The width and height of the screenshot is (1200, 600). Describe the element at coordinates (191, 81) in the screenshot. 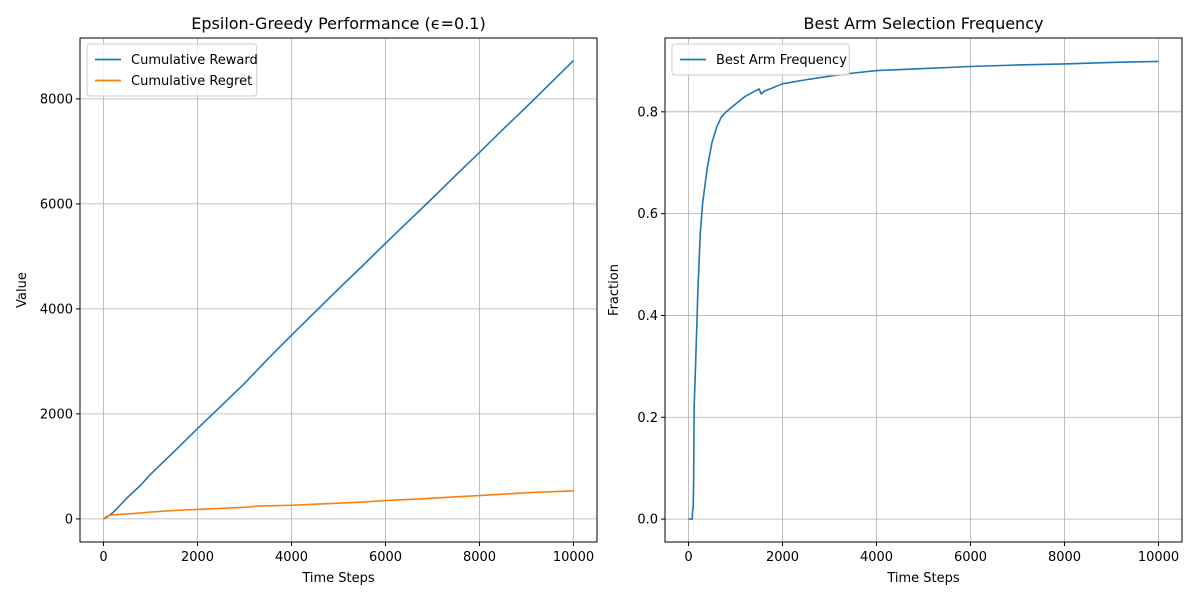

I see `chart-0-legend-label: Cumulative Regret` at that location.